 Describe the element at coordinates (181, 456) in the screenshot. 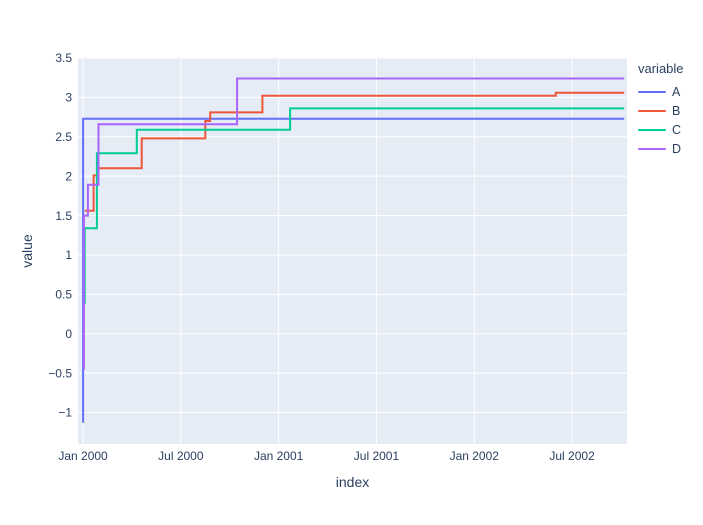

I see `svg-text: Jul 2000` at that location.